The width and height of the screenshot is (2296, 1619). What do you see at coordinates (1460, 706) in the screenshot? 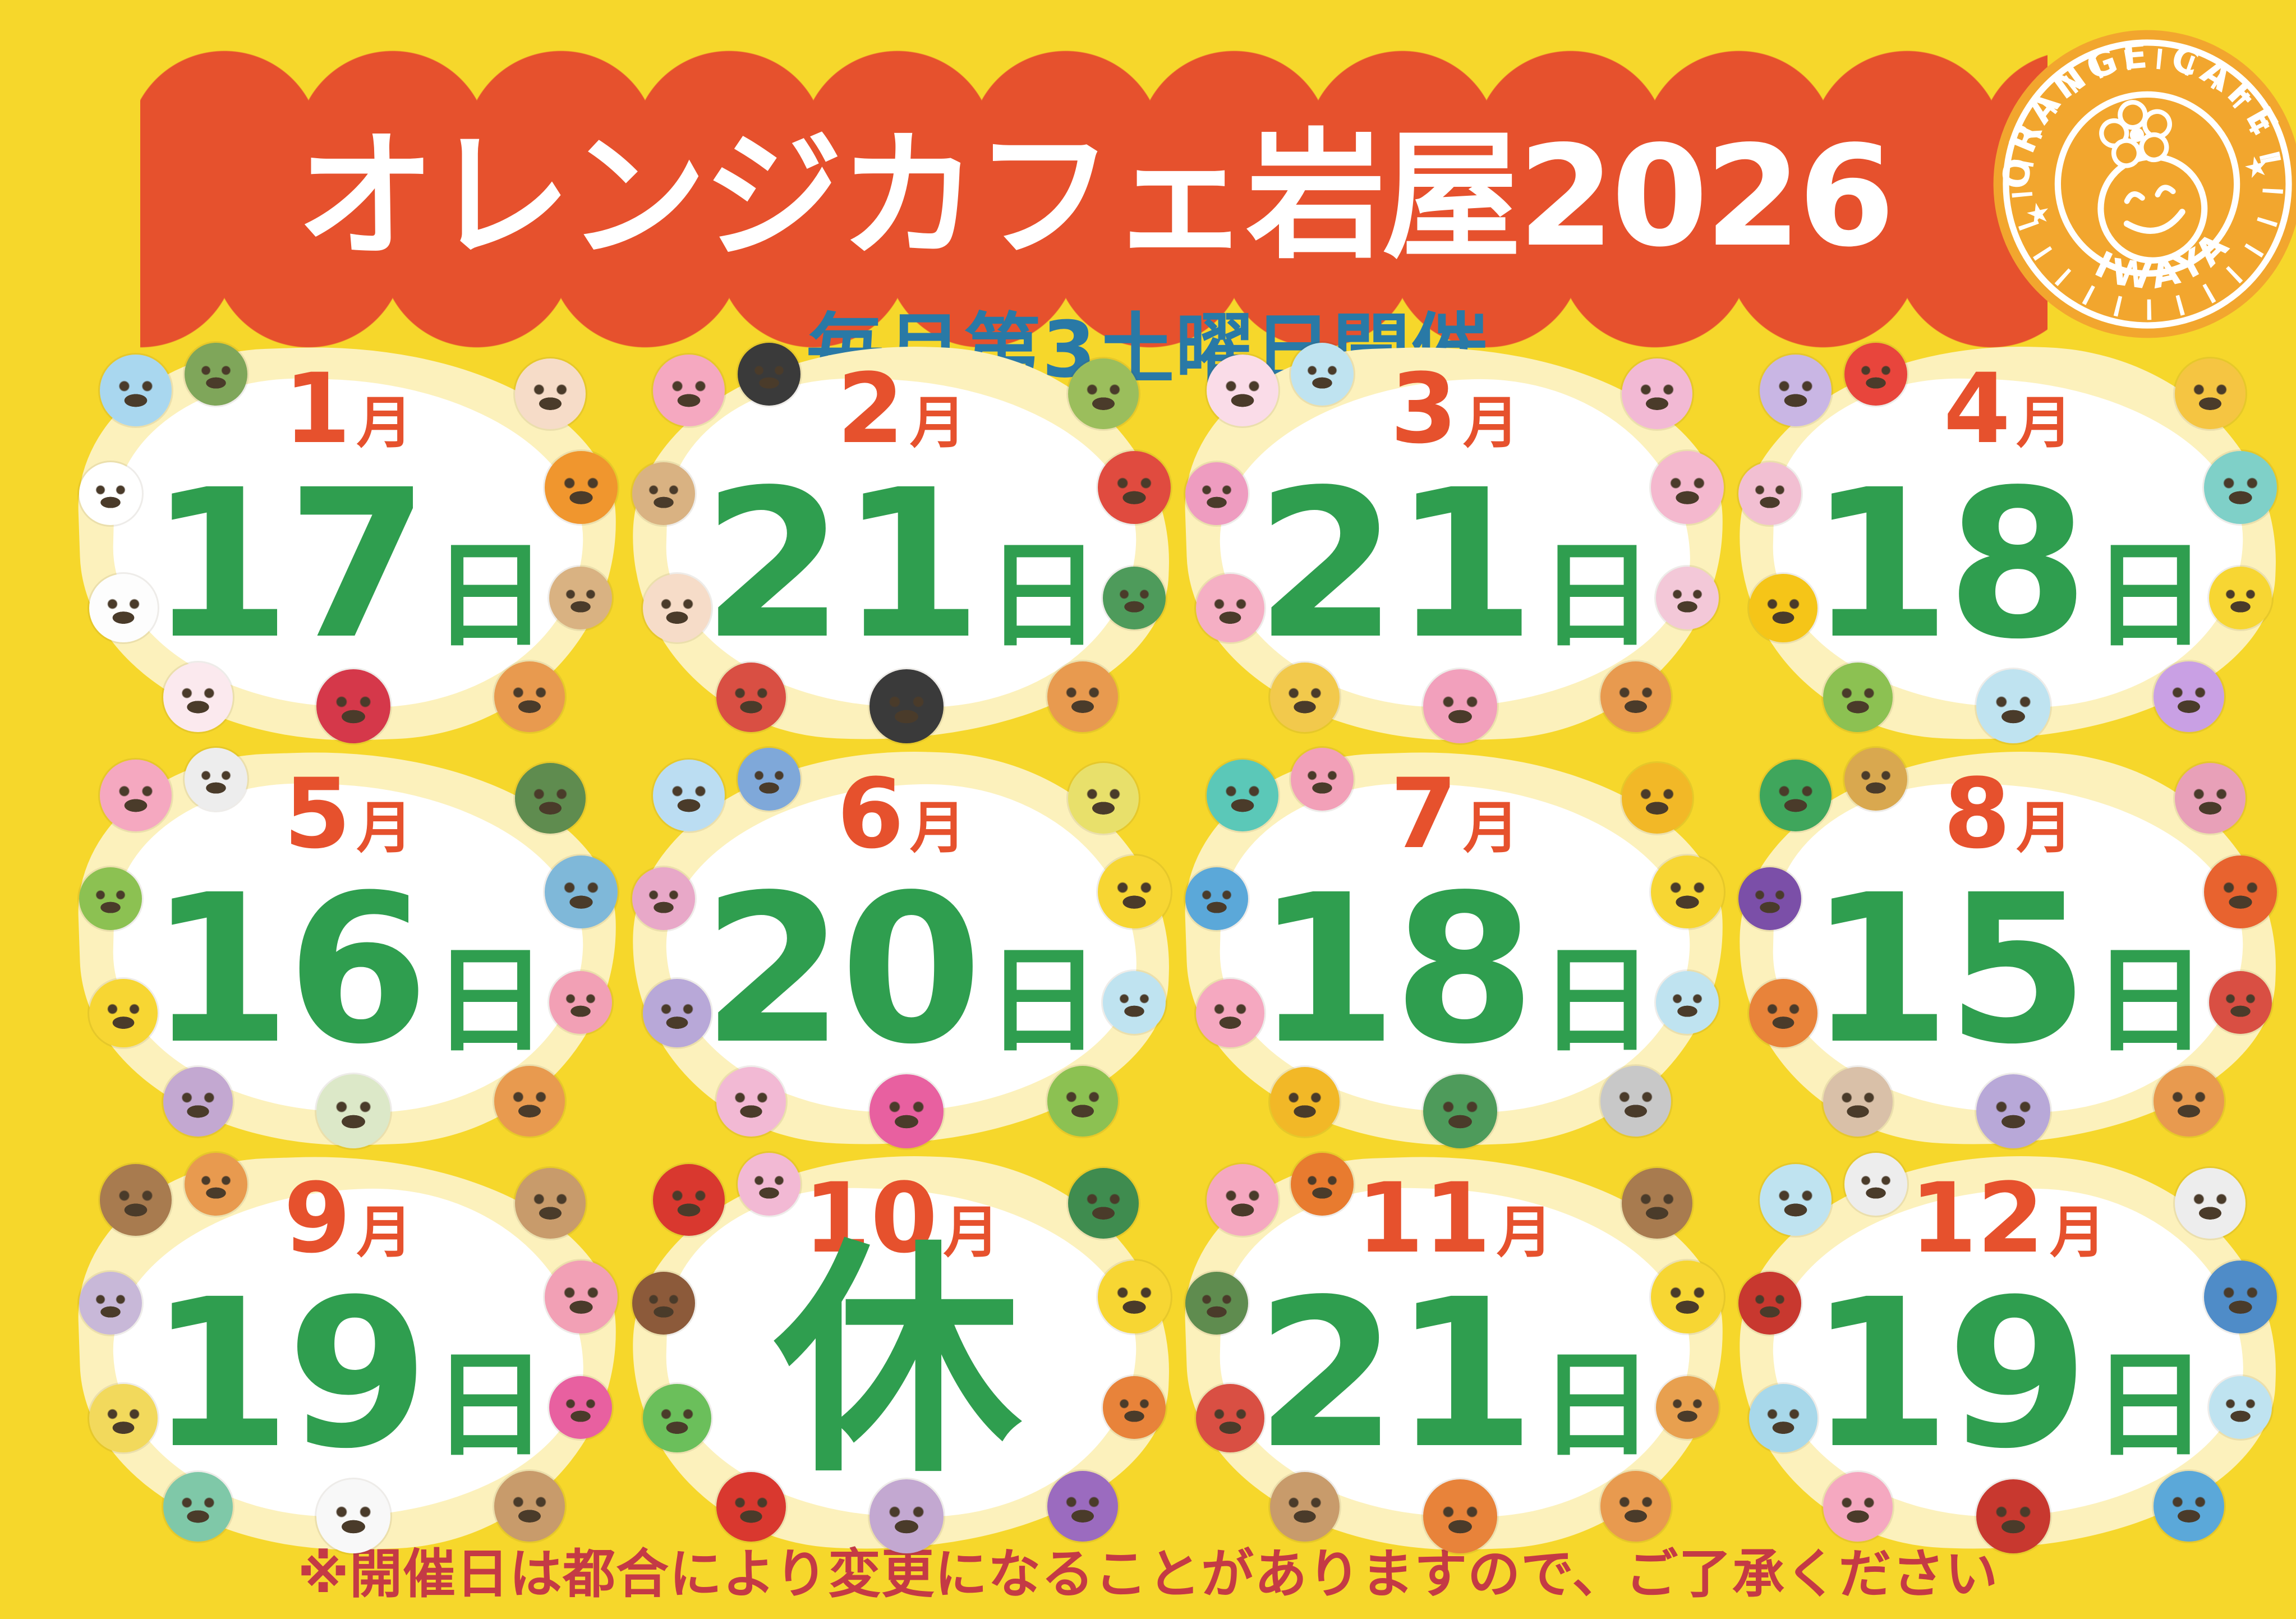
I see `dancing-rabbit-icon` at bounding box center [1460, 706].